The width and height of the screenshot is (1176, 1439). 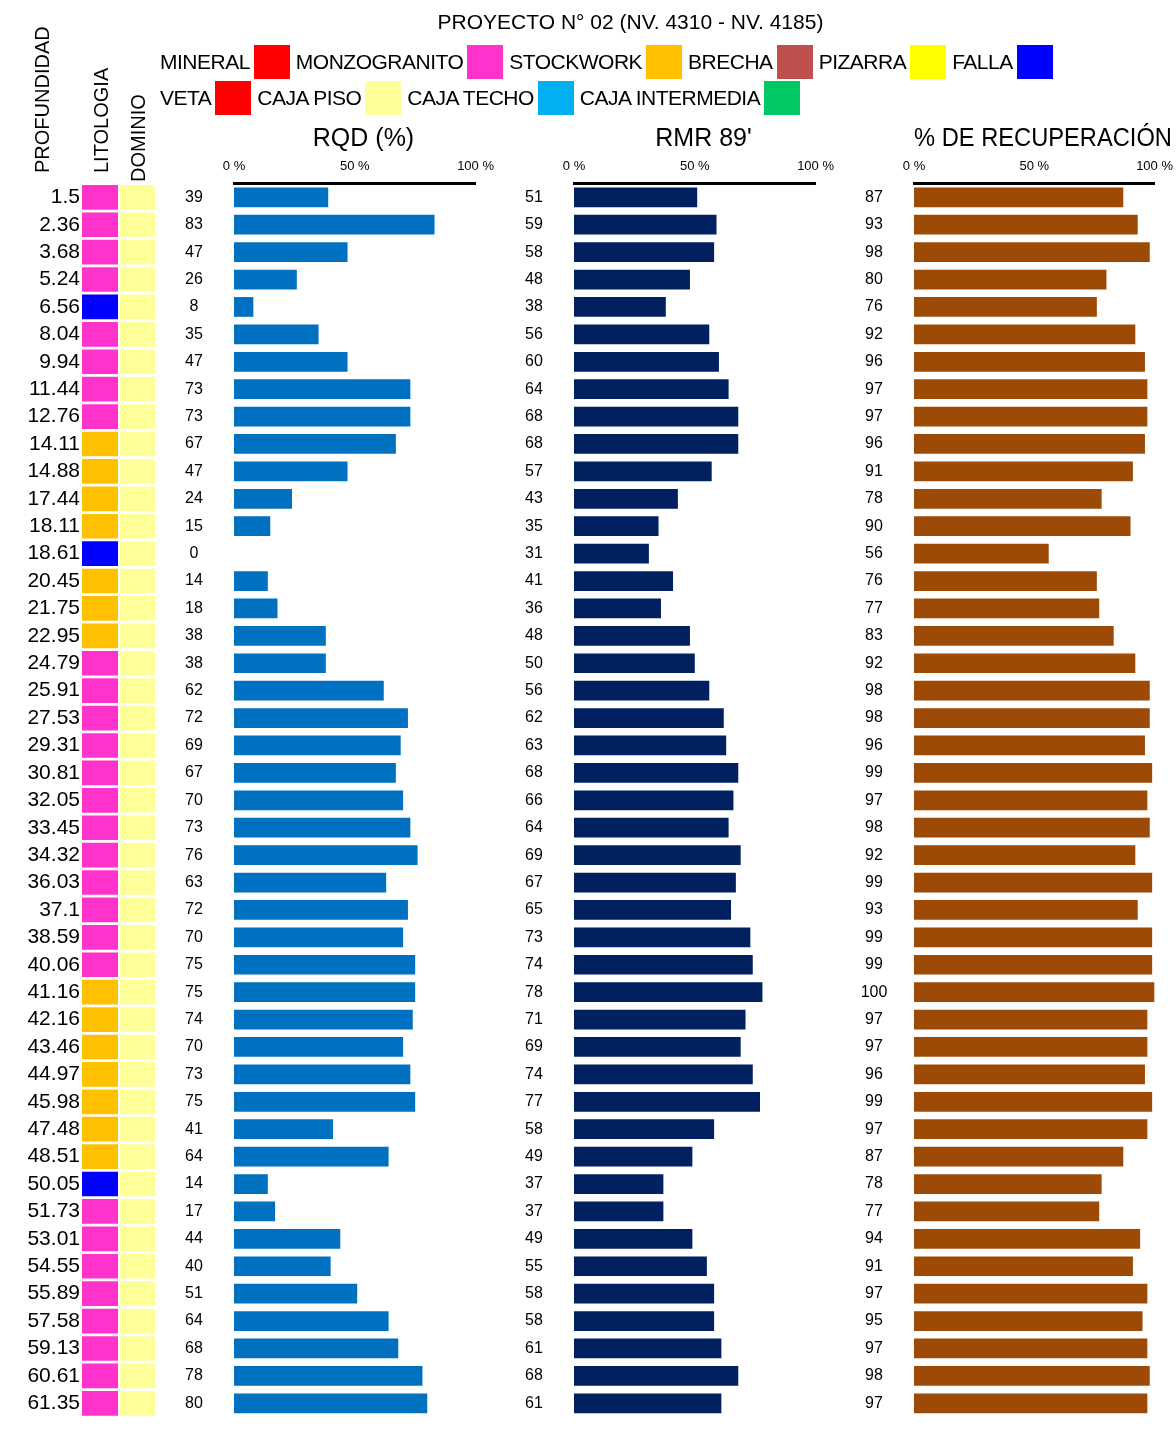 I want to click on data-label: 56, so click(x=874, y=553).